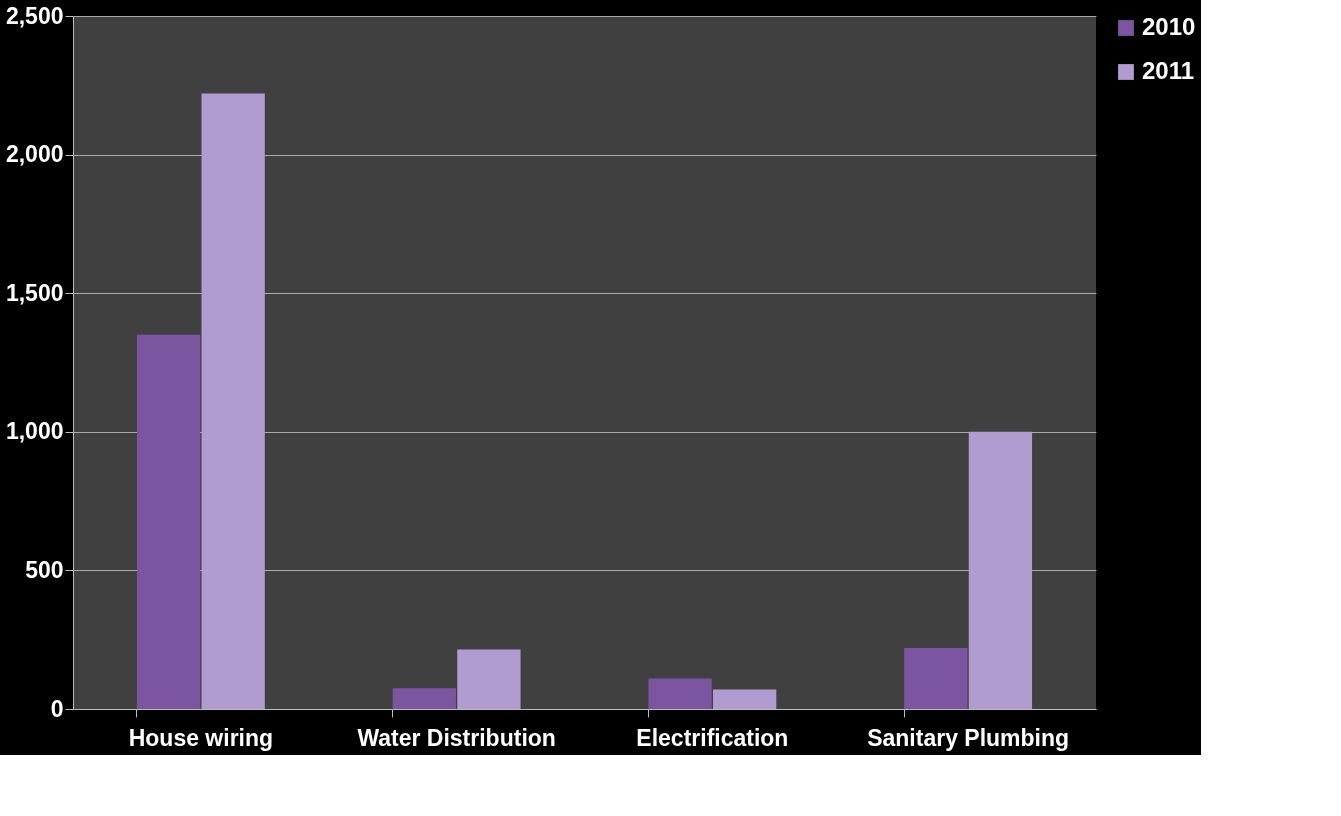  I want to click on y-tick-label: 0, so click(57, 708).